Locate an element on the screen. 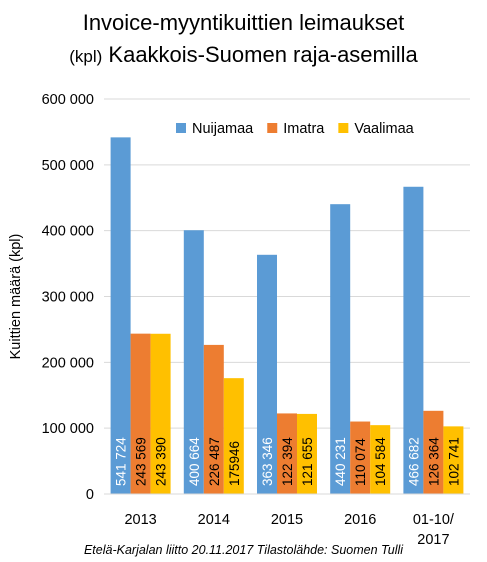 The image size is (487, 562). chart-title-line2: (kpl) Kaakkois-Suomen raja-asemilla is located at coordinates (243, 55).